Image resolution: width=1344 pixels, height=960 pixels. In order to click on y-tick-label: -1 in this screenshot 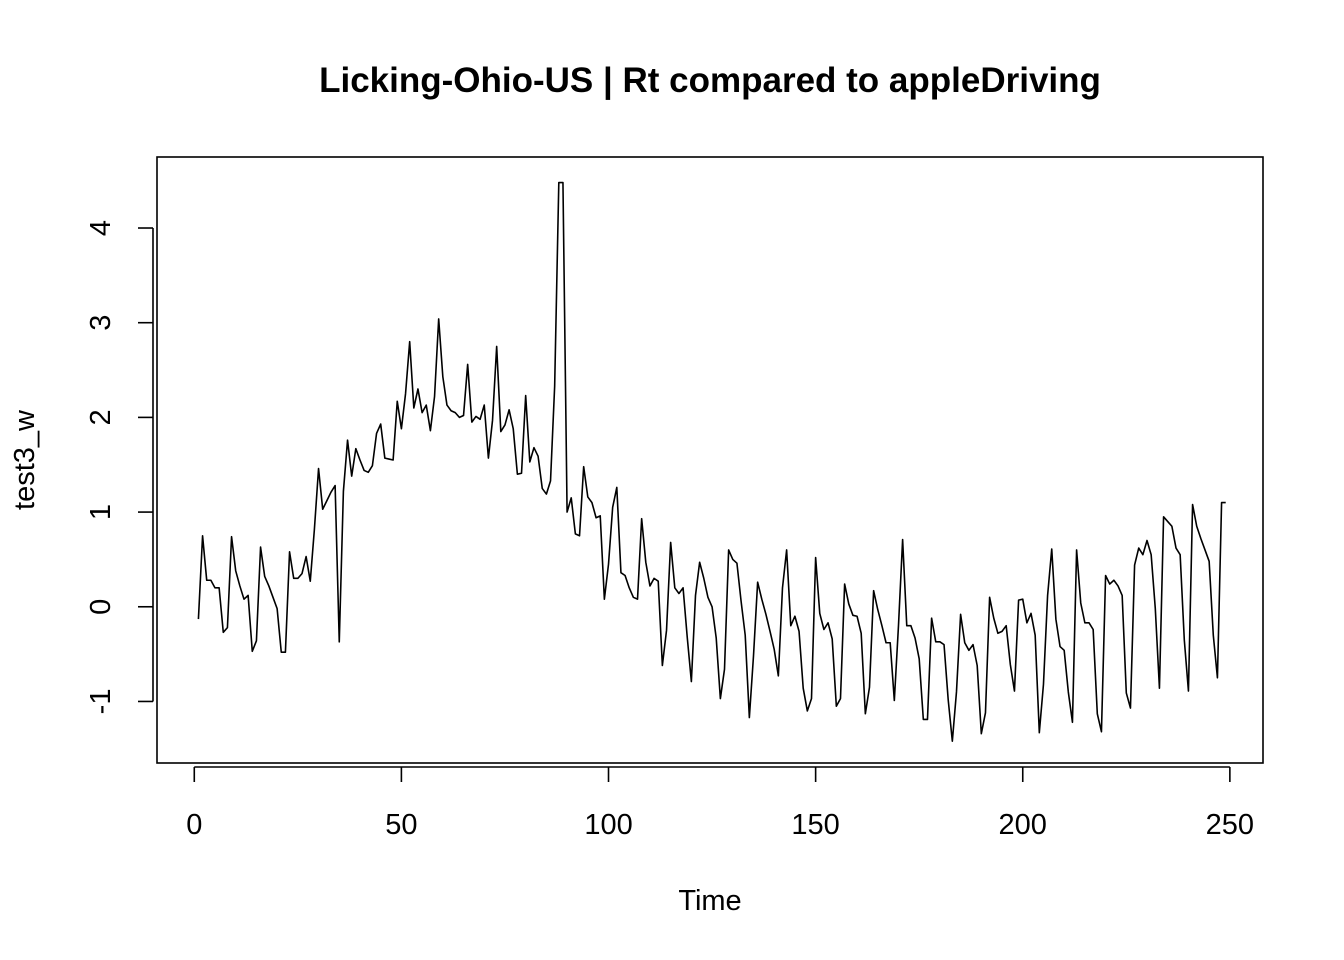, I will do `click(101, 702)`.